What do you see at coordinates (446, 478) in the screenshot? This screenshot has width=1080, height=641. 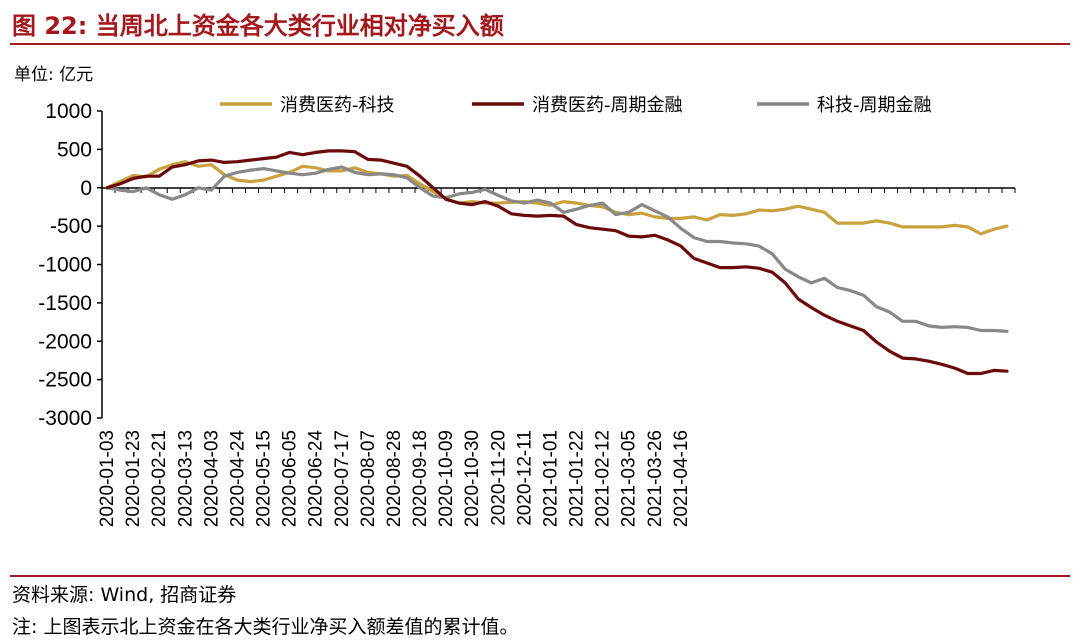 I see `x-tick-label: 2020-10-09` at bounding box center [446, 478].